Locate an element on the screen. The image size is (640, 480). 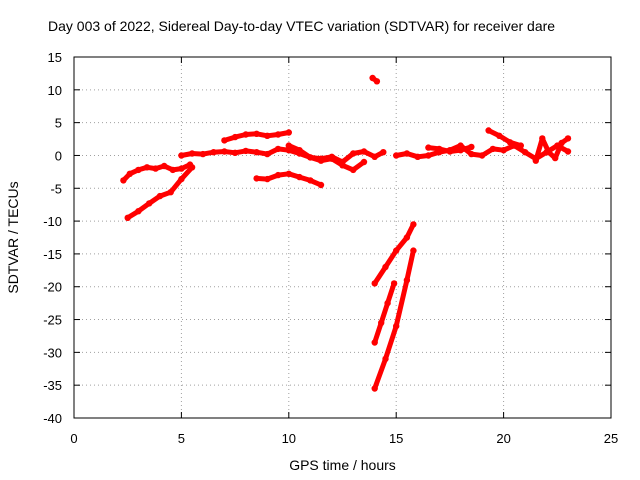
x-axis-label: GPS time / hours is located at coordinates (342, 465).